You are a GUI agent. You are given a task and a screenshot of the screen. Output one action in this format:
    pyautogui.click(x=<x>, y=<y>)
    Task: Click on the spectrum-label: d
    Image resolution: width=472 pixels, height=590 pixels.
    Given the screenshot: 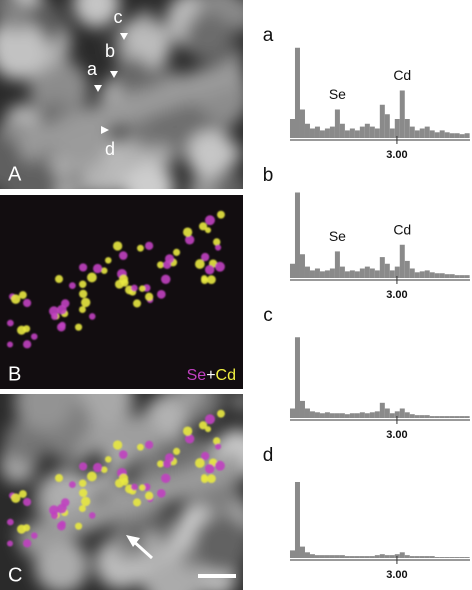 What is the action you would take?
    pyautogui.click(x=268, y=455)
    